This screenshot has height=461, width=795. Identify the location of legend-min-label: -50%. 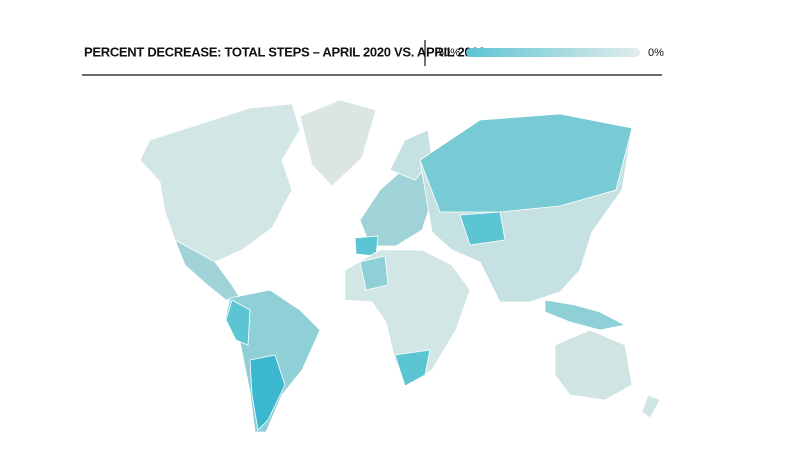
(447, 53).